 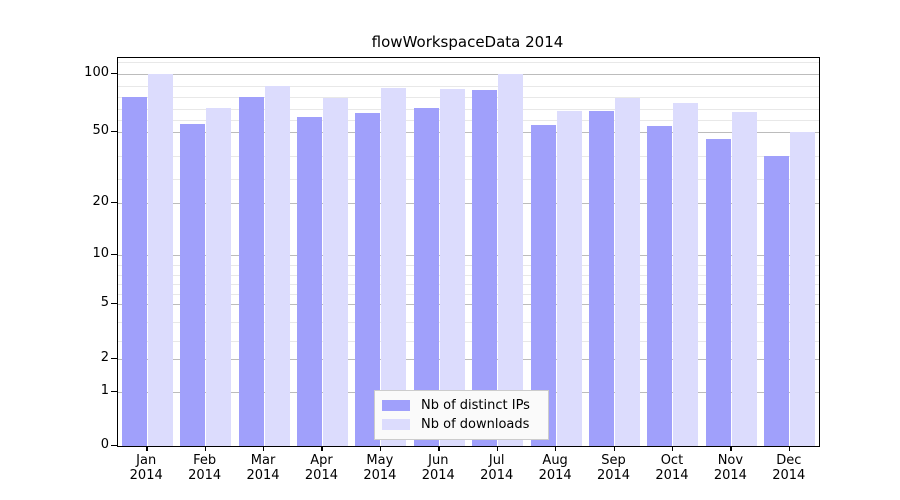 I want to click on x-tick-label-nov: Nov 2014, so click(x=730, y=468).